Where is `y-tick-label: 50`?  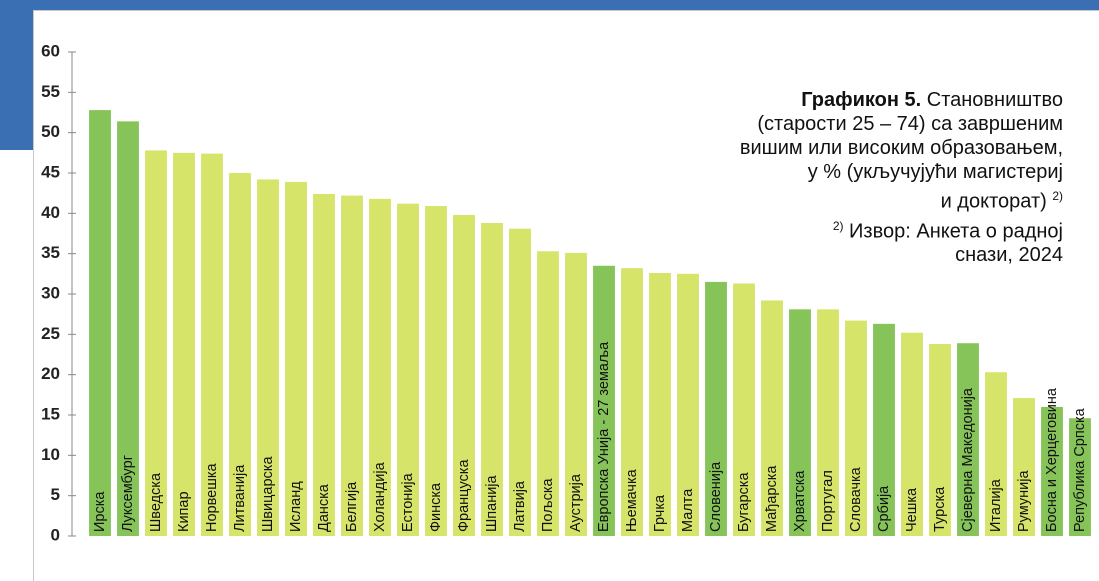 y-tick-label: 50 is located at coordinates (50, 131).